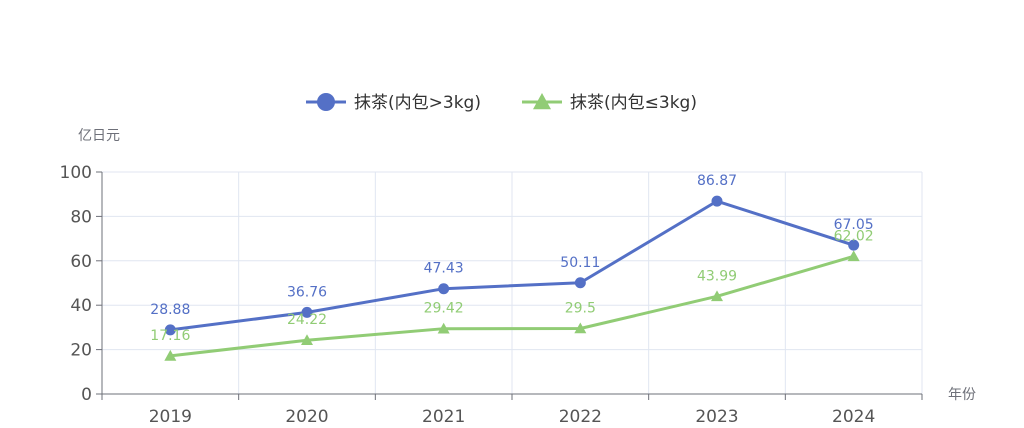 The height and width of the screenshot is (428, 1024). I want to click on data-label: 50.11, so click(580, 263).